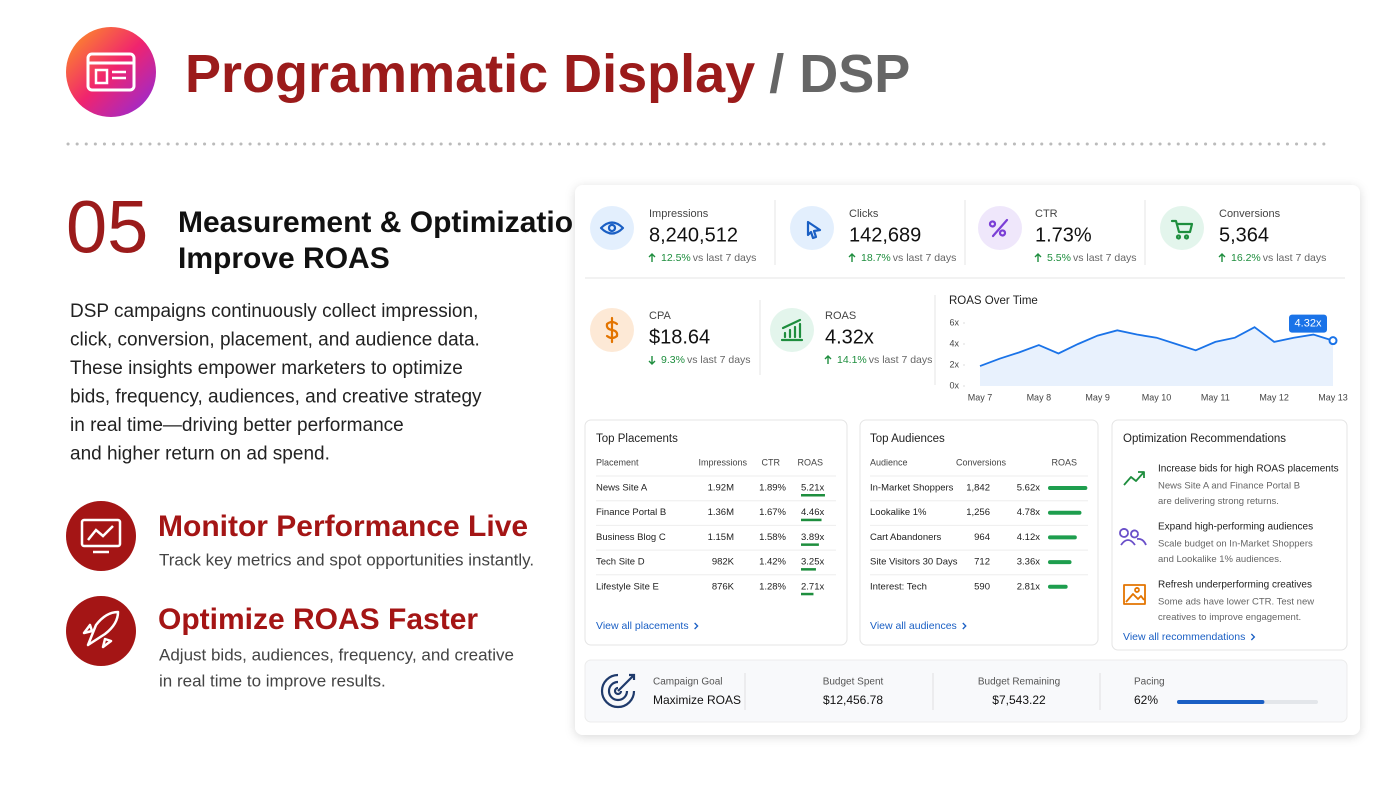 The height and width of the screenshot is (788, 1400). What do you see at coordinates (200, 454) in the screenshot?
I see `body-text: and higher return on ad spend.` at bounding box center [200, 454].